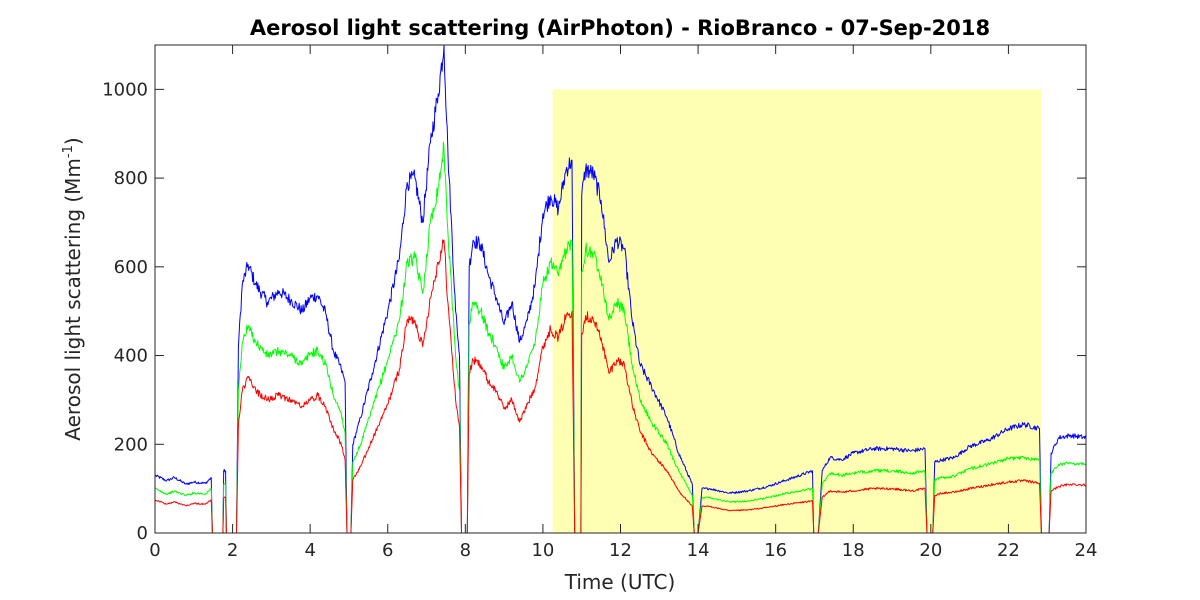  What do you see at coordinates (775, 550) in the screenshot?
I see `x-tick-label: 16` at bounding box center [775, 550].